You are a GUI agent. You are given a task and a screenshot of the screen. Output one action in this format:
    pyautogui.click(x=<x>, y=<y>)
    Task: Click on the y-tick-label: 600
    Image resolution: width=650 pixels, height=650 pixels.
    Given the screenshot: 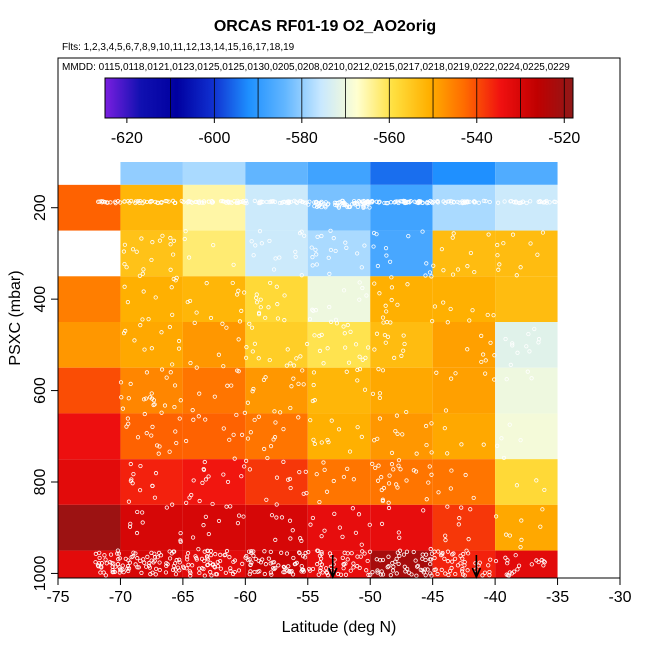 What is the action you would take?
    pyautogui.click(x=40, y=390)
    